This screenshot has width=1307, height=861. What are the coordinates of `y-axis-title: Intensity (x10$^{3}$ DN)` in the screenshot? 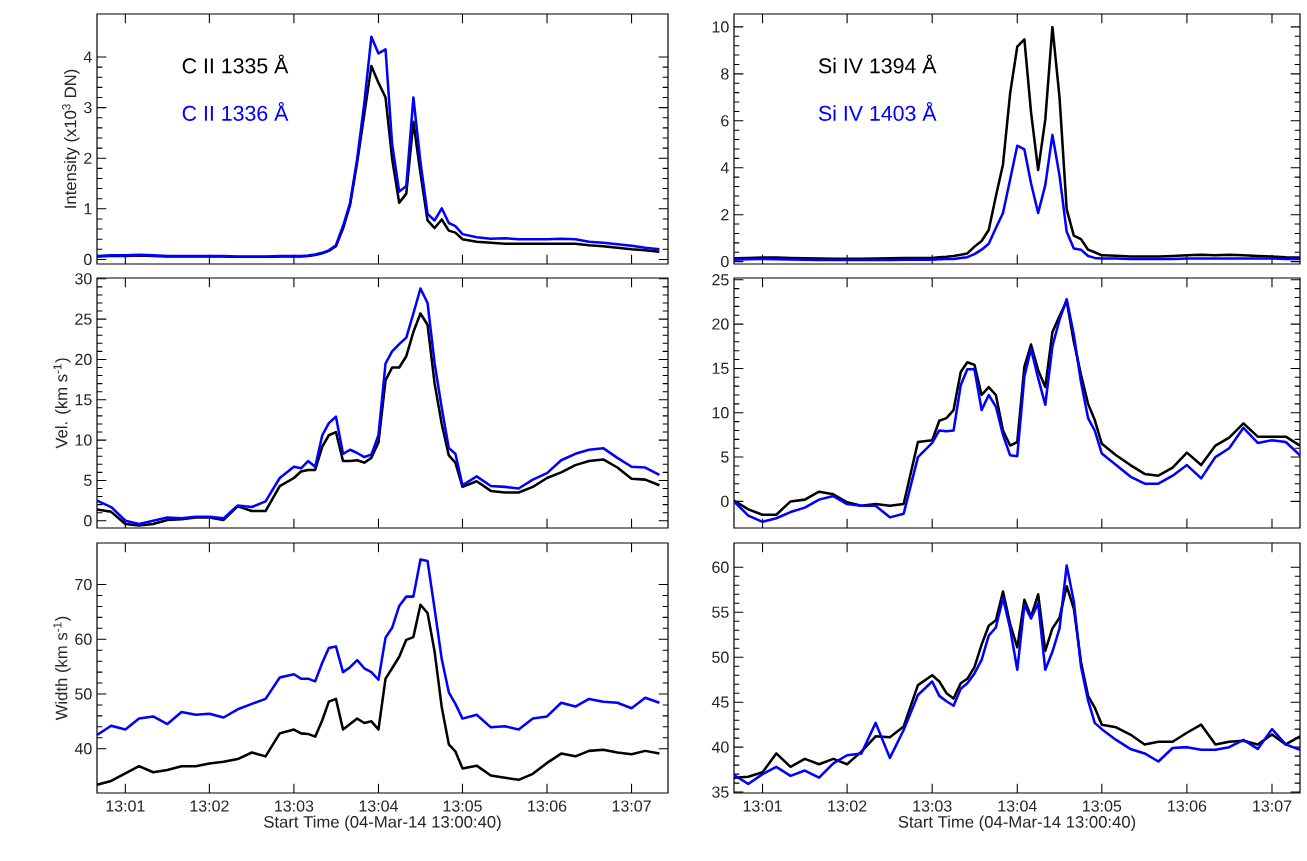 It's located at (71, 138).